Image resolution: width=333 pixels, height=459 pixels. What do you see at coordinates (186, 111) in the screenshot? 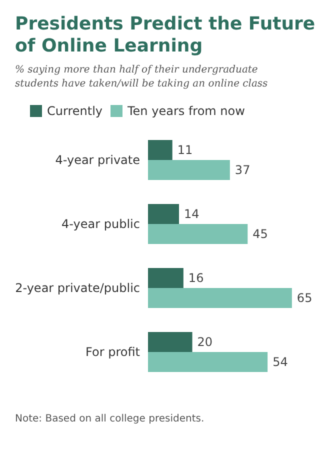
I see `legend-label: Ten years from now` at bounding box center [186, 111].